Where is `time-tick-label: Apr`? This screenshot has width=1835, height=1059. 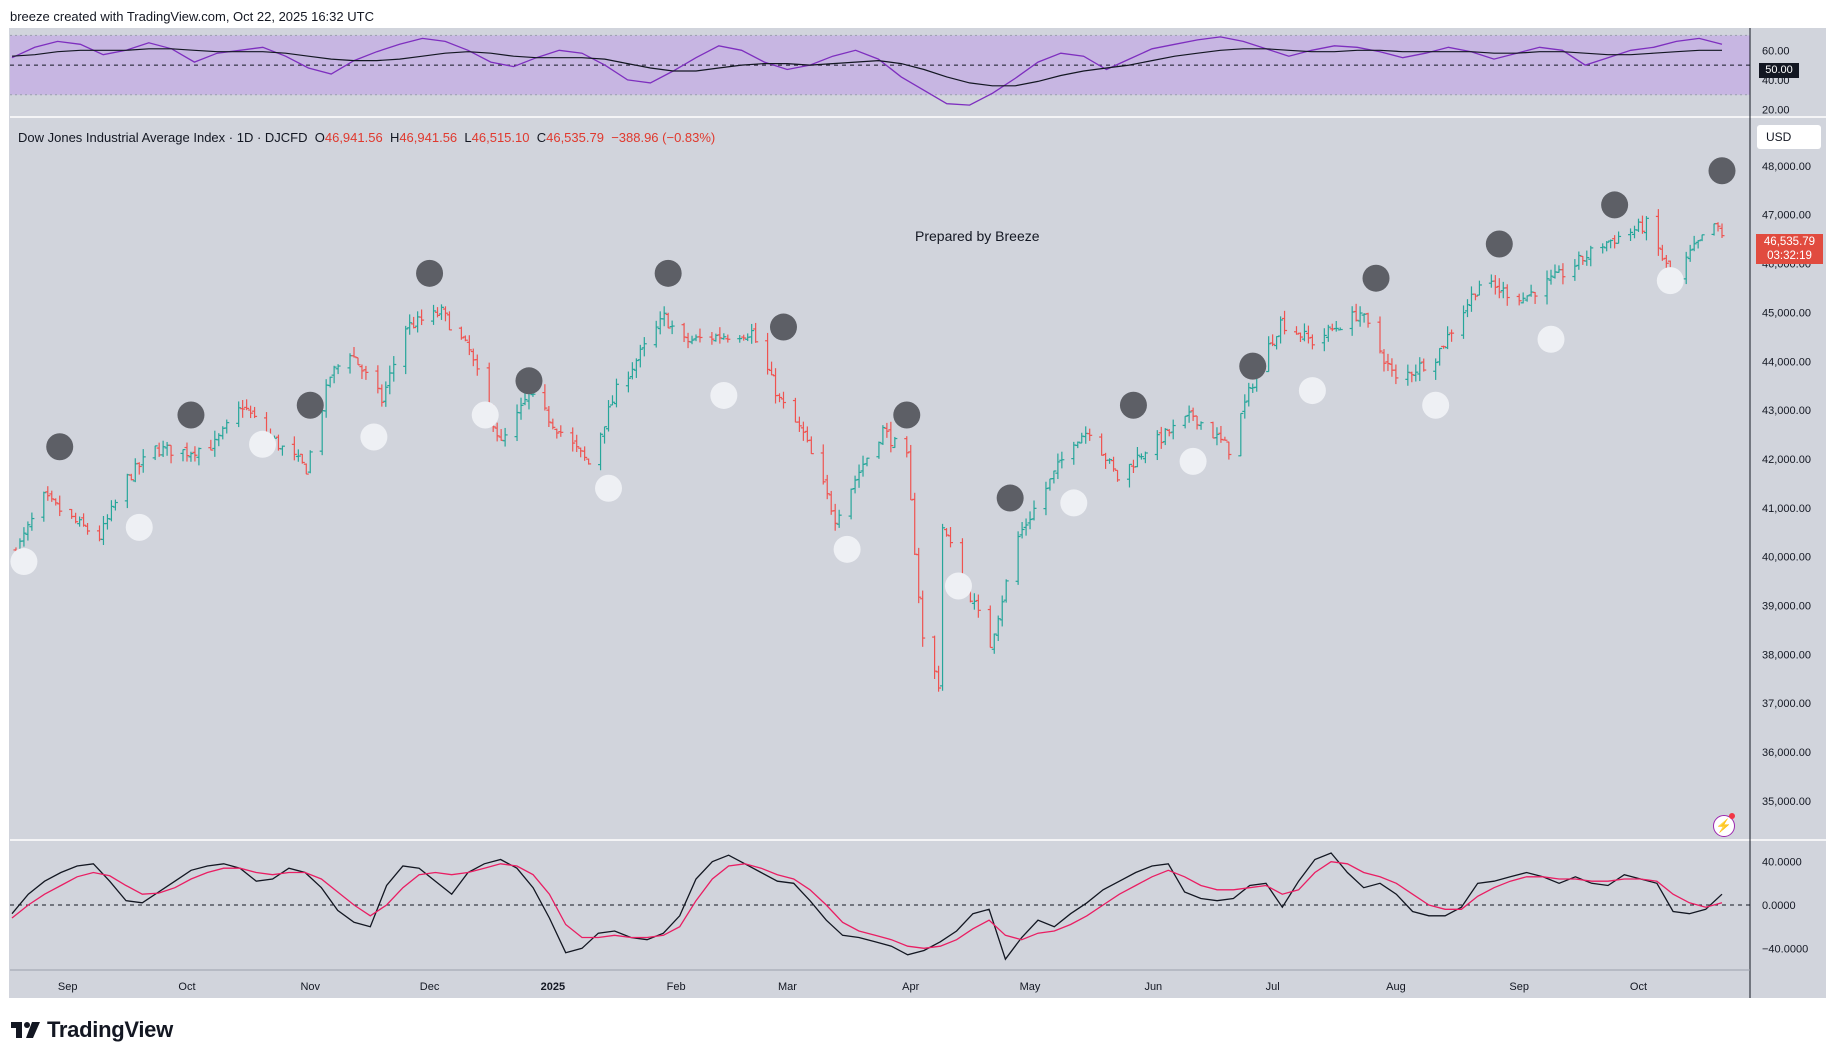
time-tick-label: Apr is located at coordinates (910, 987).